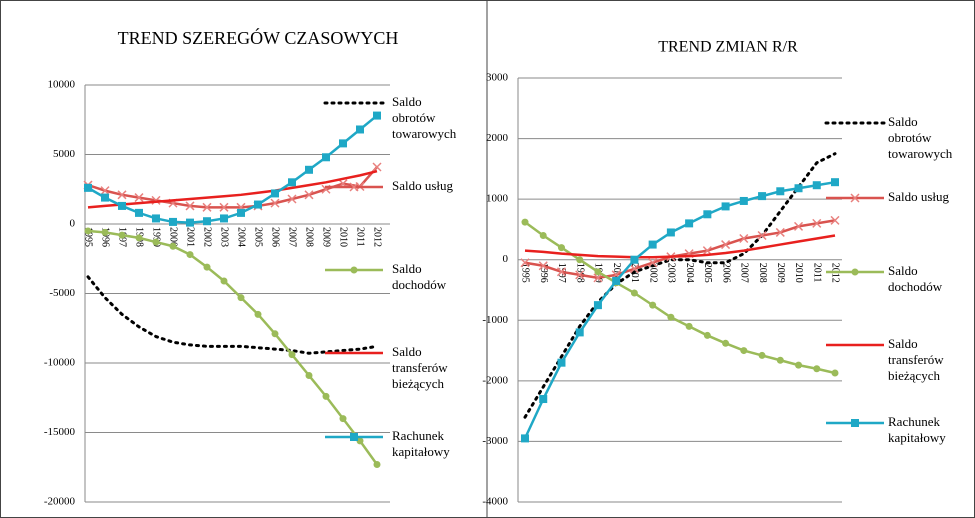  What do you see at coordinates (423, 185) in the screenshot?
I see `legend-label: Saldo usług` at bounding box center [423, 185].